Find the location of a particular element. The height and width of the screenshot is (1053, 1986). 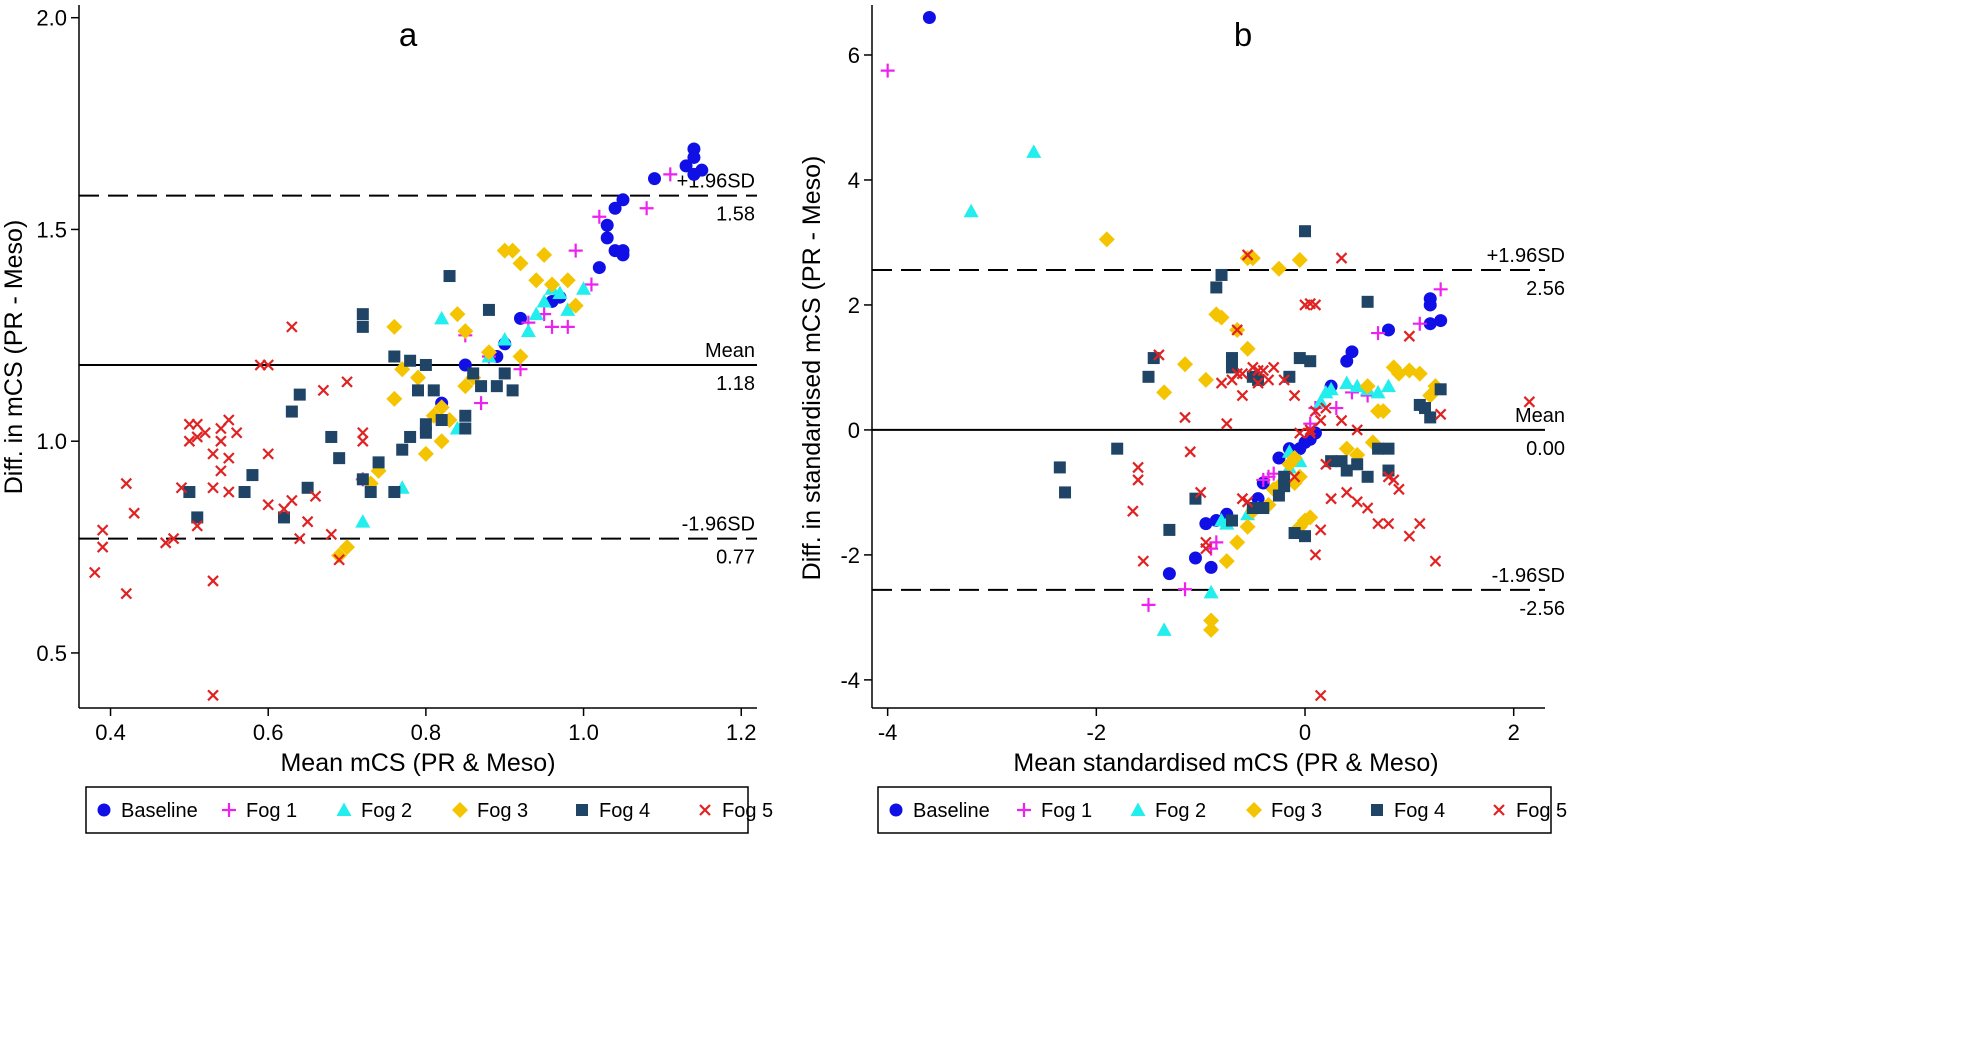

upper-loa-value: 1.58 is located at coordinates (735, 215).